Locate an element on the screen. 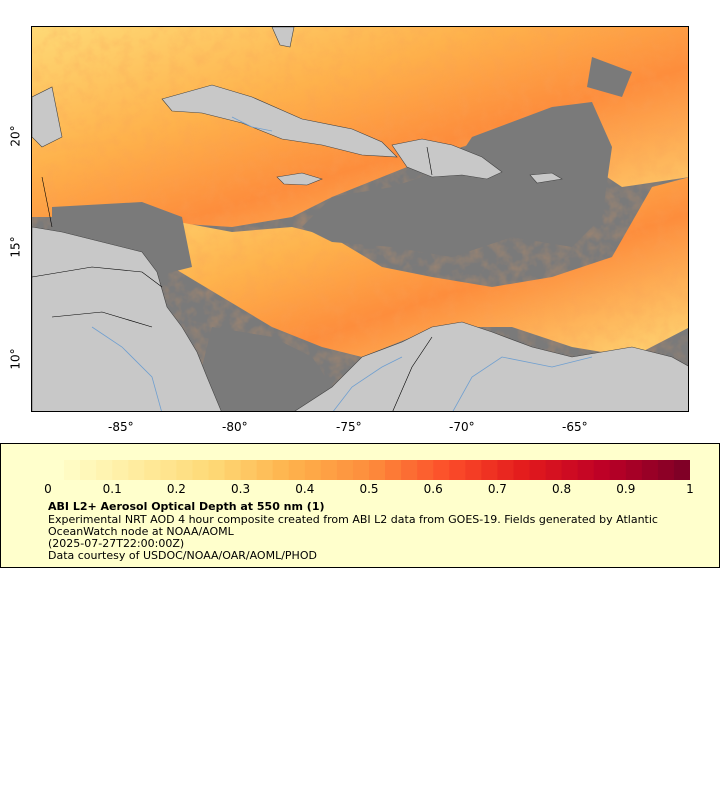 The width and height of the screenshot is (720, 800). longitude-label: -65° is located at coordinates (575, 427).